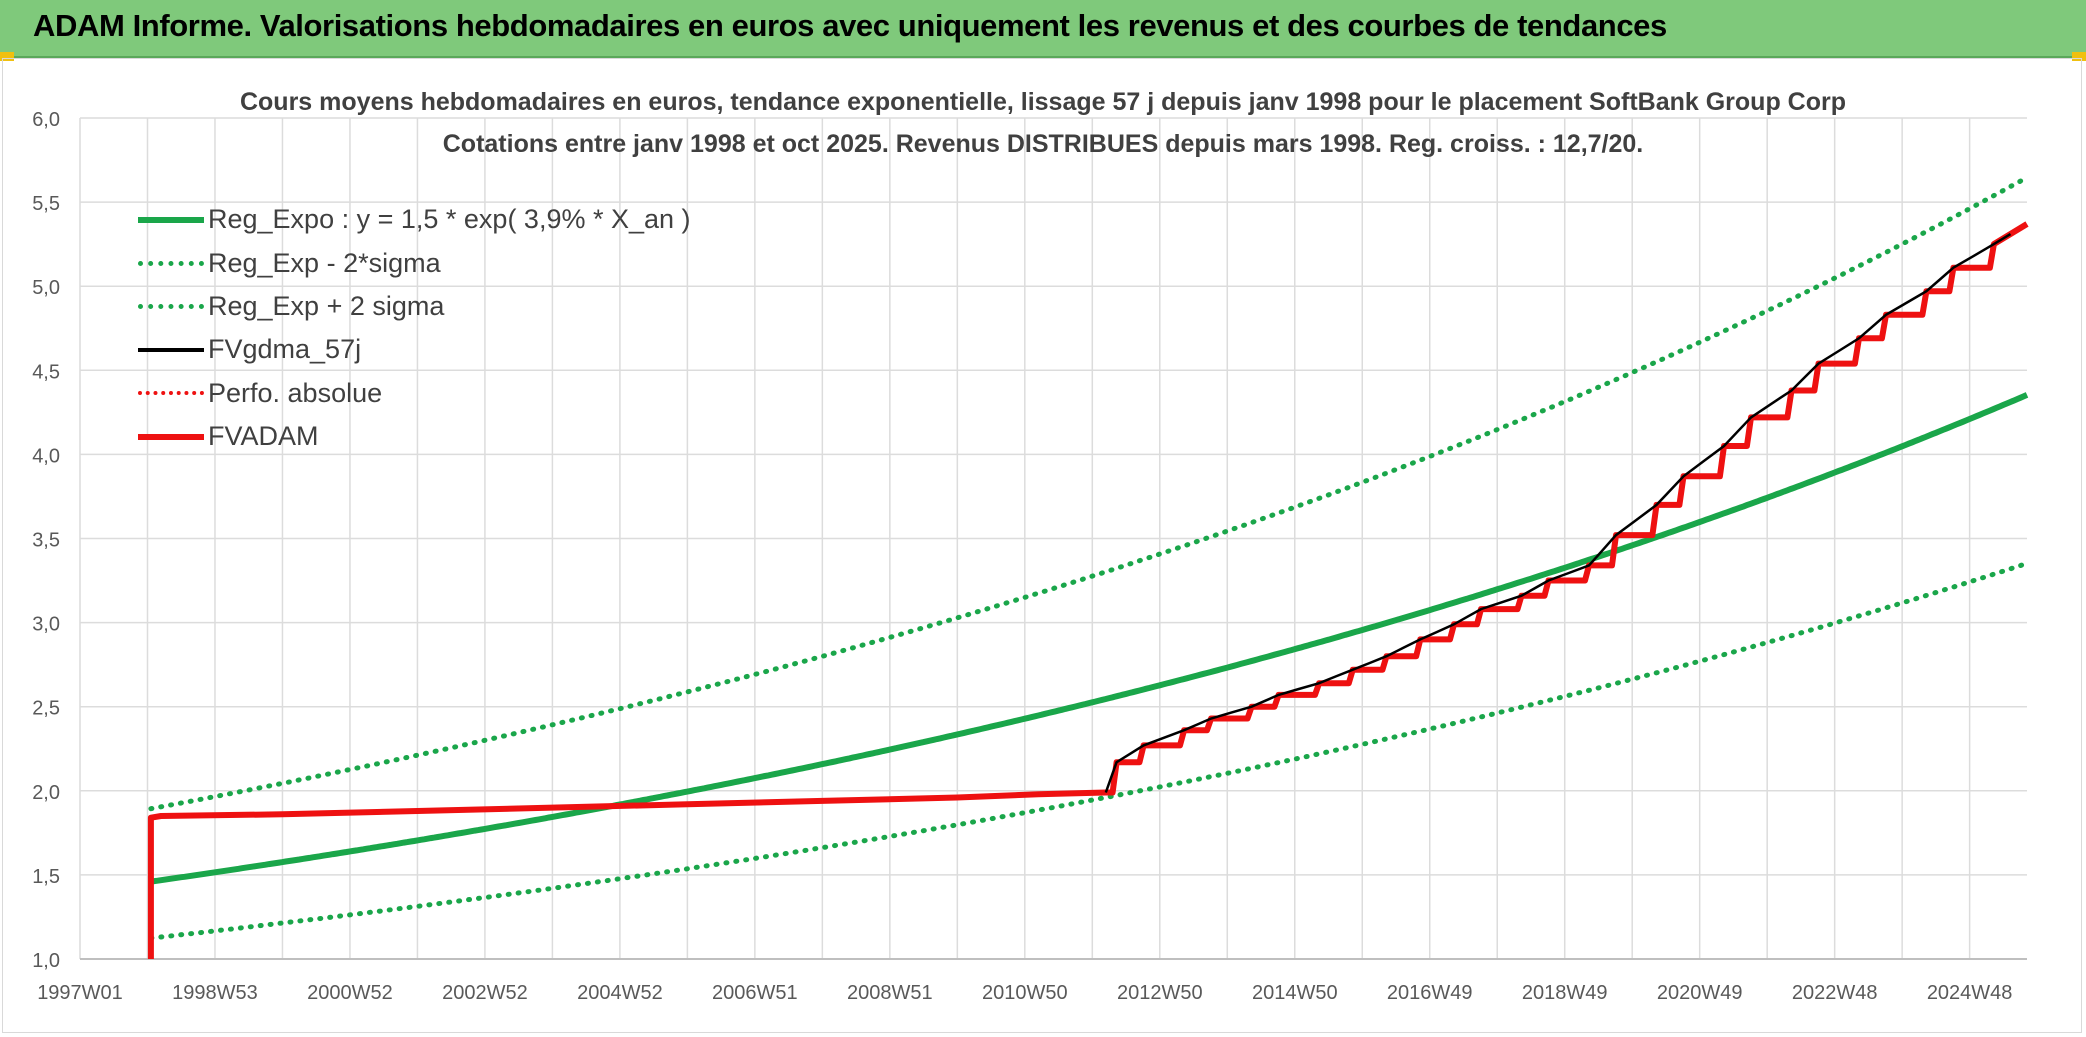  Describe the element at coordinates (485, 993) in the screenshot. I see `x-tick-label: 2002W52` at that location.